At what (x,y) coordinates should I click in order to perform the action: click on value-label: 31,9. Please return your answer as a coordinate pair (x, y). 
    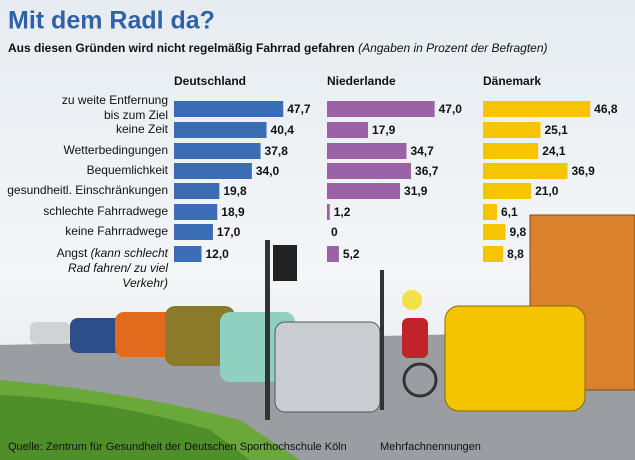
    Looking at the image, I should click on (416, 191).